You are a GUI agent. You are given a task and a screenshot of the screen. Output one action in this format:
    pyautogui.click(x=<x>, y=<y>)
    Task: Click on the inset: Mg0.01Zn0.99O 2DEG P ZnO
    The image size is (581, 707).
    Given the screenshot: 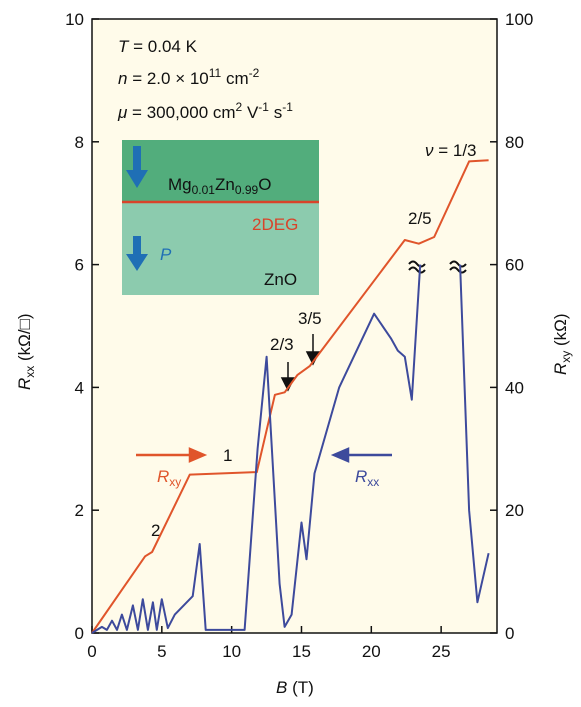 What is the action you would take?
    pyautogui.click(x=220, y=217)
    